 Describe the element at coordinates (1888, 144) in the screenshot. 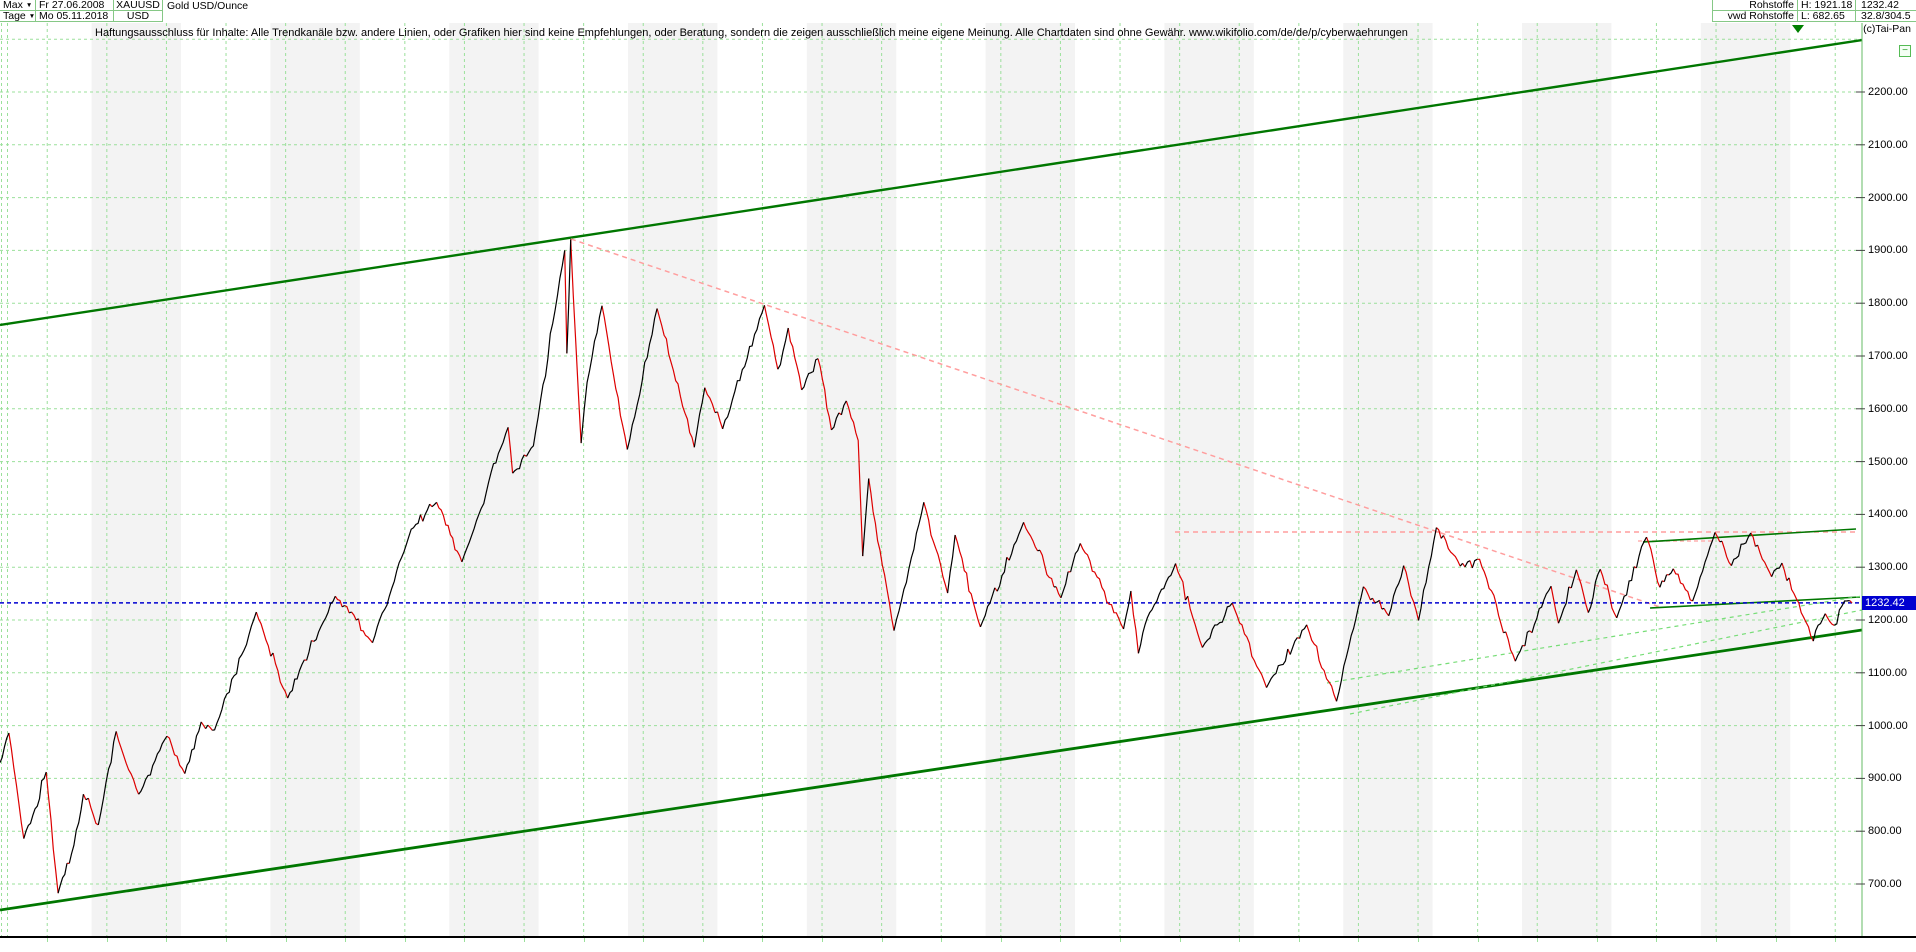

I see `y-axis-label: 2100.00` at that location.